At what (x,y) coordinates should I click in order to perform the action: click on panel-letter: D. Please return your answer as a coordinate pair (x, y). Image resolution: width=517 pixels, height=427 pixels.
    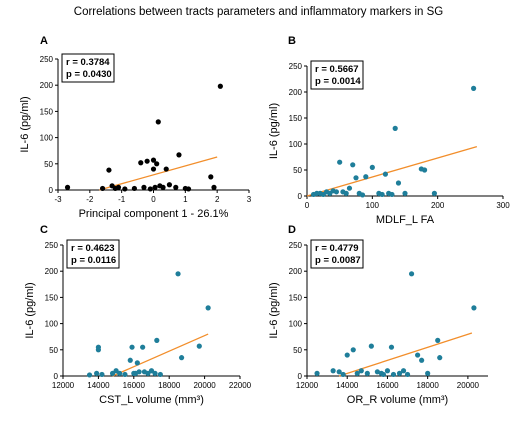
    Looking at the image, I should click on (292, 230).